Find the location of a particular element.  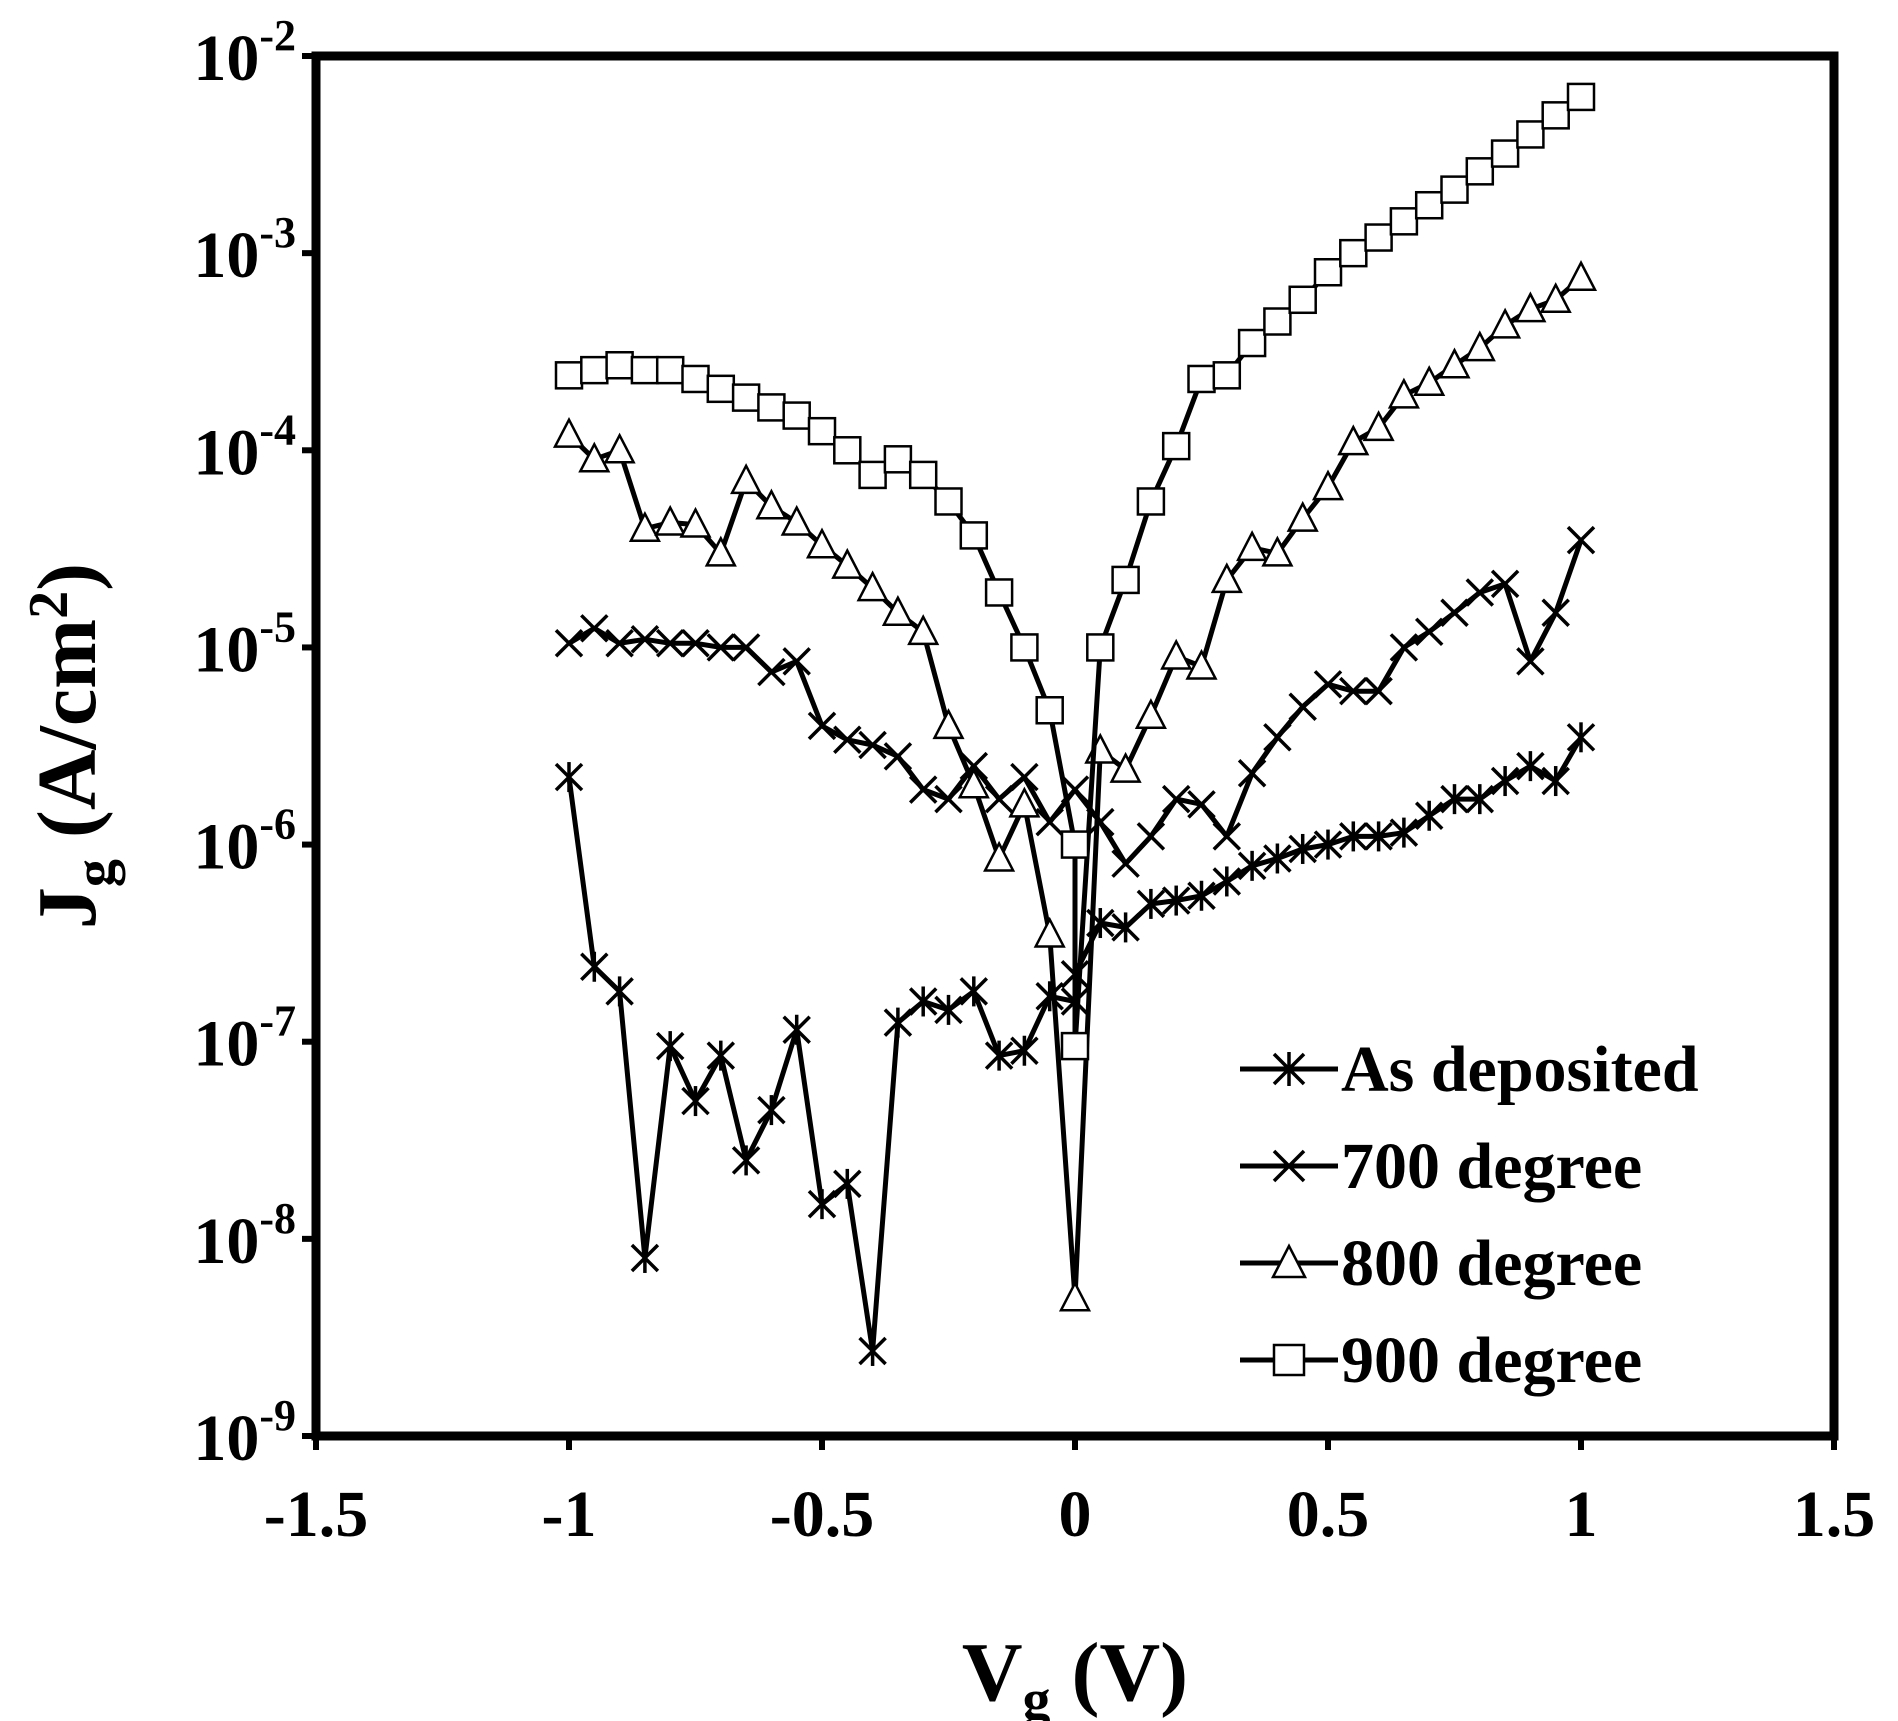

svg-text: Vg (V) is located at coordinates (1075, 1673).